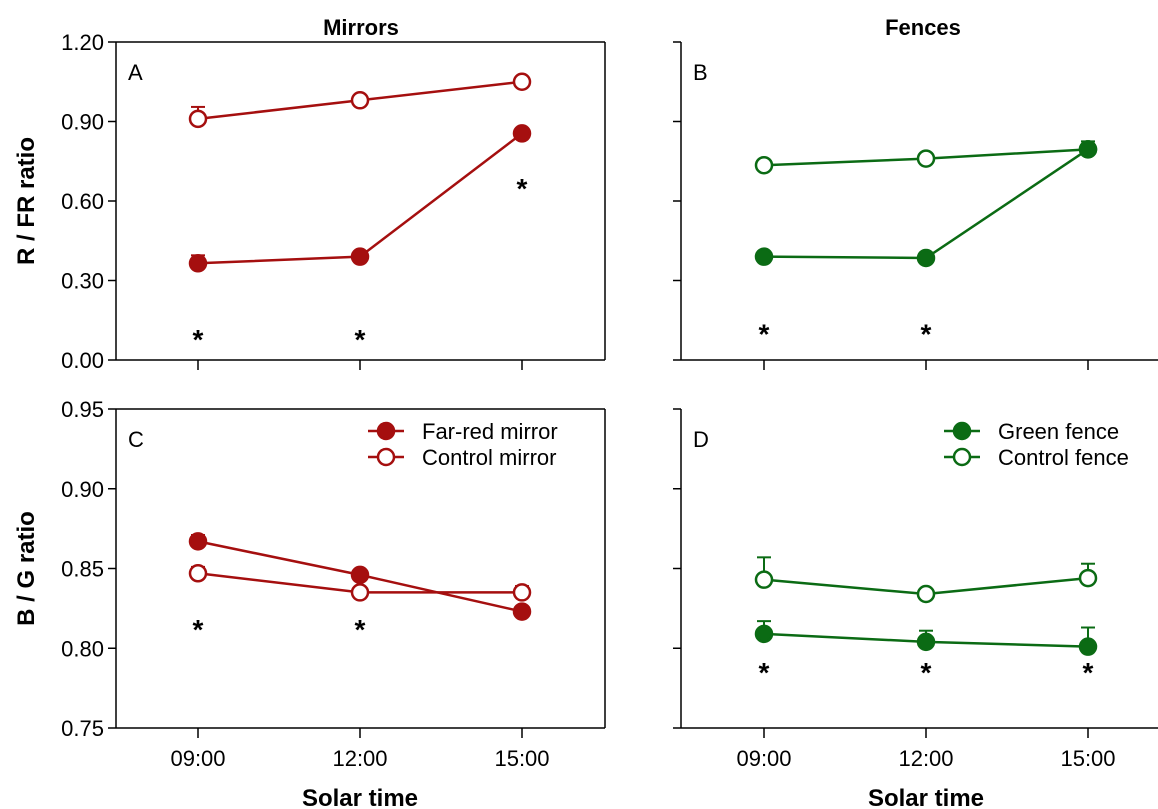 The width and height of the screenshot is (1158, 809). I want to click on legend-label: Green fence, so click(1058, 431).